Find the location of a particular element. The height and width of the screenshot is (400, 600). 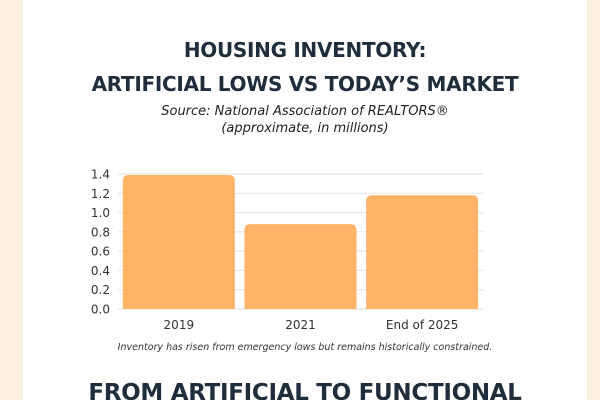

y-tick-label: 0.0 is located at coordinates (100, 310).